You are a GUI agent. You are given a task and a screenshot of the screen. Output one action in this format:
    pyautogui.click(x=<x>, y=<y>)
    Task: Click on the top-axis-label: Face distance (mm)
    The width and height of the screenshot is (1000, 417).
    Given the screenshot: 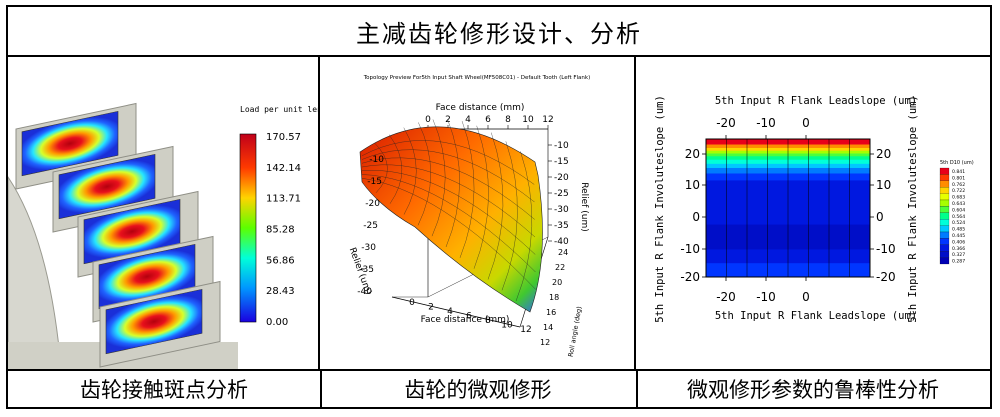 What is the action you would take?
    pyautogui.click(x=480, y=108)
    